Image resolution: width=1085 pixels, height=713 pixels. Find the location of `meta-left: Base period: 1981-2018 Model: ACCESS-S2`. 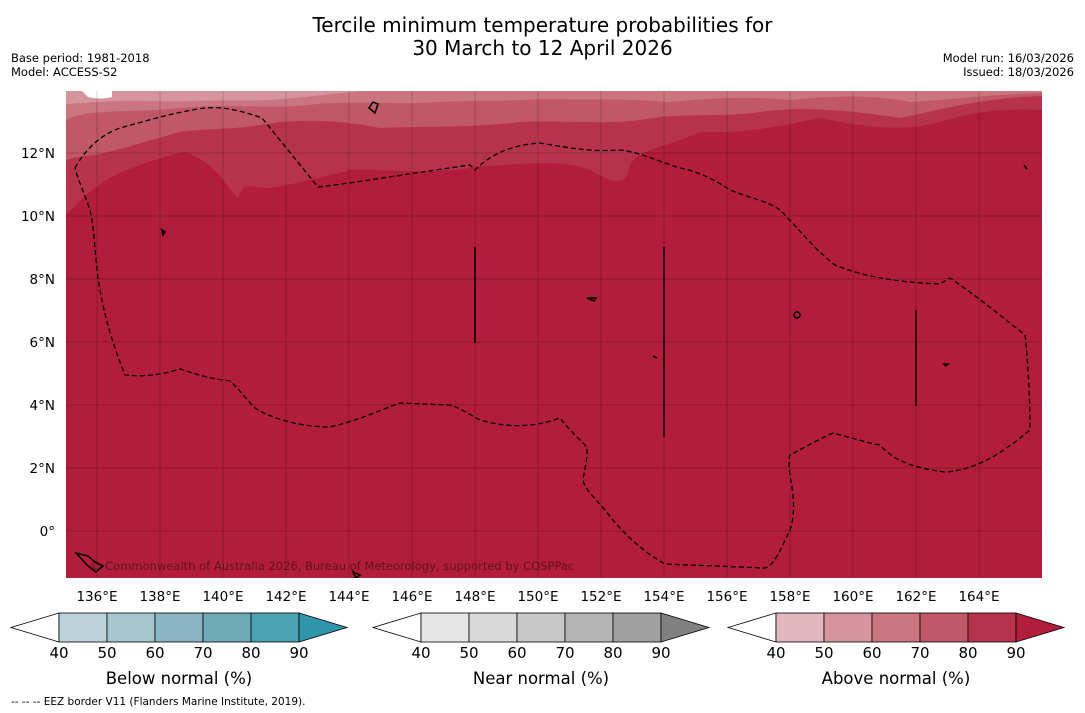

meta-left: Base period: 1981-2018 Model: ACCESS-S2 is located at coordinates (80, 65).